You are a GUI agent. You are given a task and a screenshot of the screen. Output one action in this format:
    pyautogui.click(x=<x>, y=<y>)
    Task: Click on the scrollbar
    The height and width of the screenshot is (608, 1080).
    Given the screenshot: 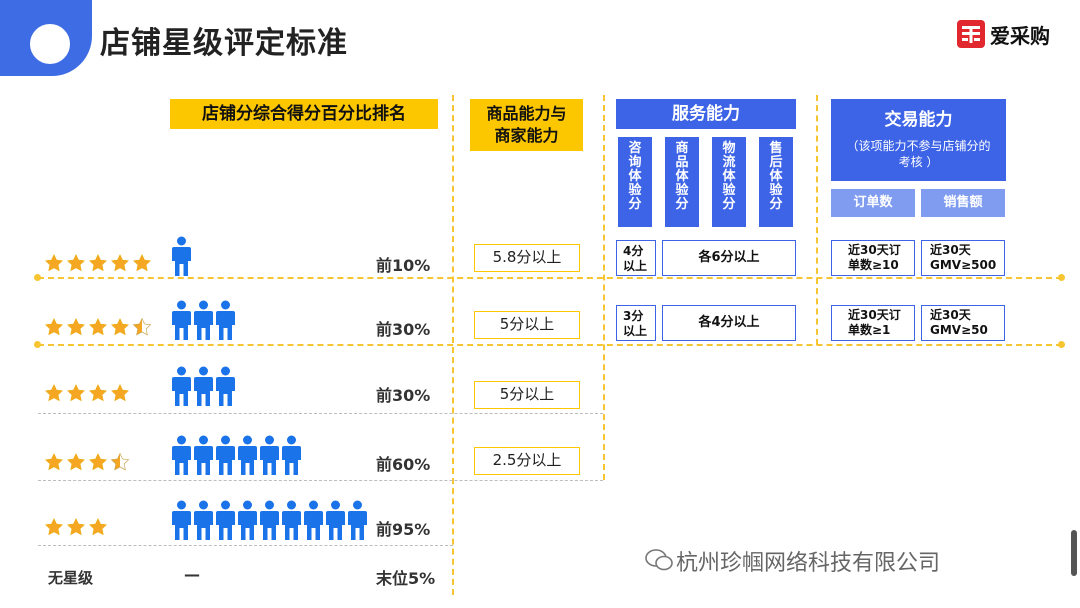 What is the action you would take?
    pyautogui.click(x=1074, y=553)
    